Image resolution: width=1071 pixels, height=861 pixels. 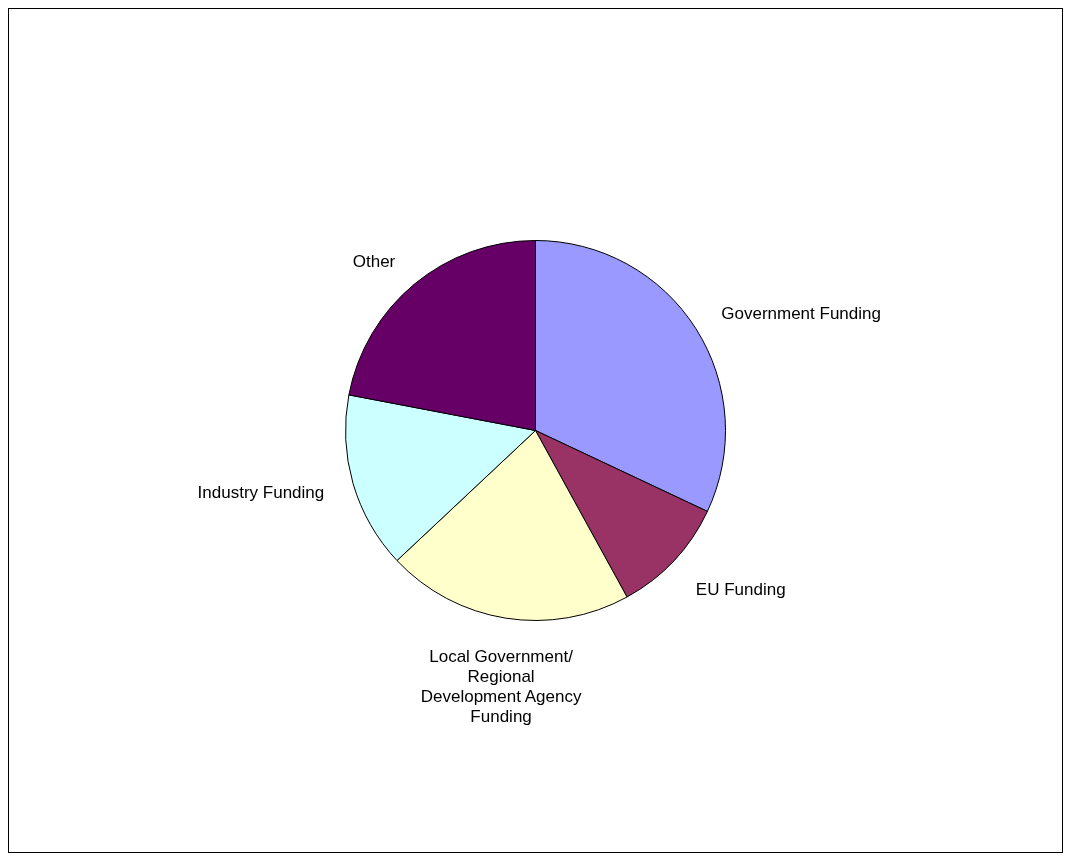 What do you see at coordinates (261, 492) in the screenshot?
I see `slice-label: Industry Funding` at bounding box center [261, 492].